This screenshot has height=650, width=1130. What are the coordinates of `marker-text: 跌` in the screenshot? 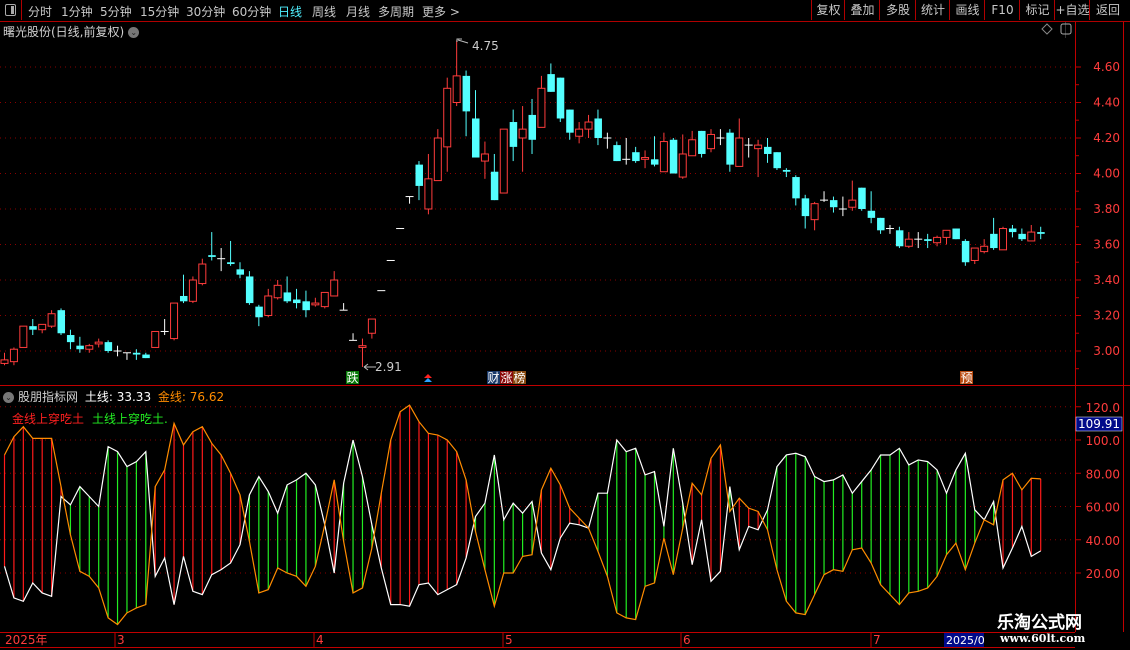 It's located at (352, 377).